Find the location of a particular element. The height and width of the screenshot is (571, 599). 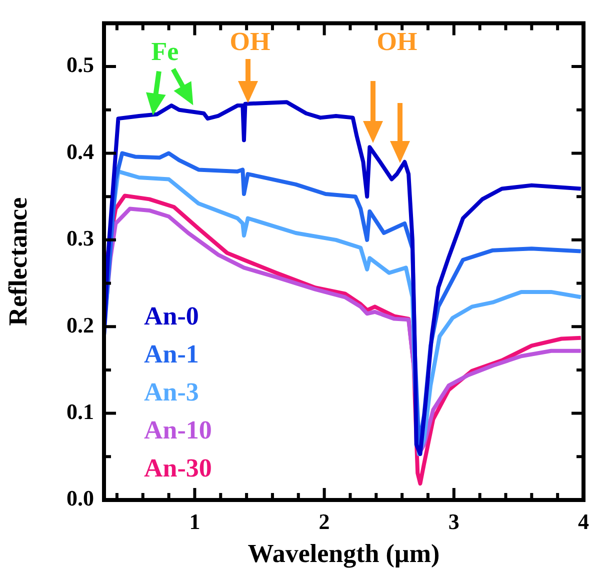

y-tick-label: 0.1 is located at coordinates (80, 411).